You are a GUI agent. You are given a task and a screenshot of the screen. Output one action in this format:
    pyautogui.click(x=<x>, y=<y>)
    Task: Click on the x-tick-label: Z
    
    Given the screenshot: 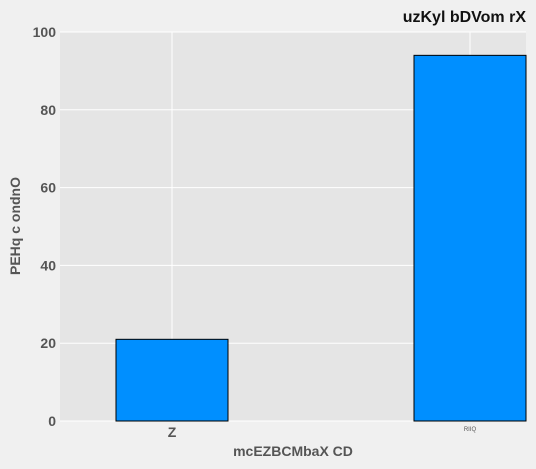 What is the action you would take?
    pyautogui.click(x=172, y=432)
    